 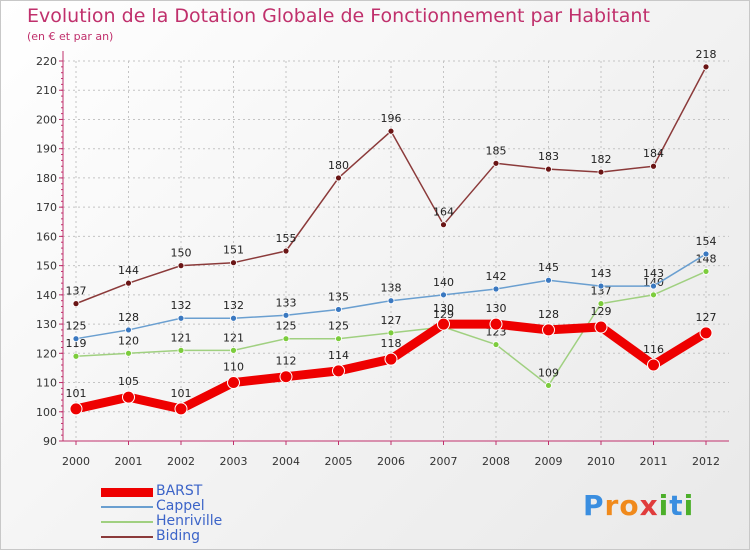 I want to click on data-label: 144, so click(x=128, y=270).